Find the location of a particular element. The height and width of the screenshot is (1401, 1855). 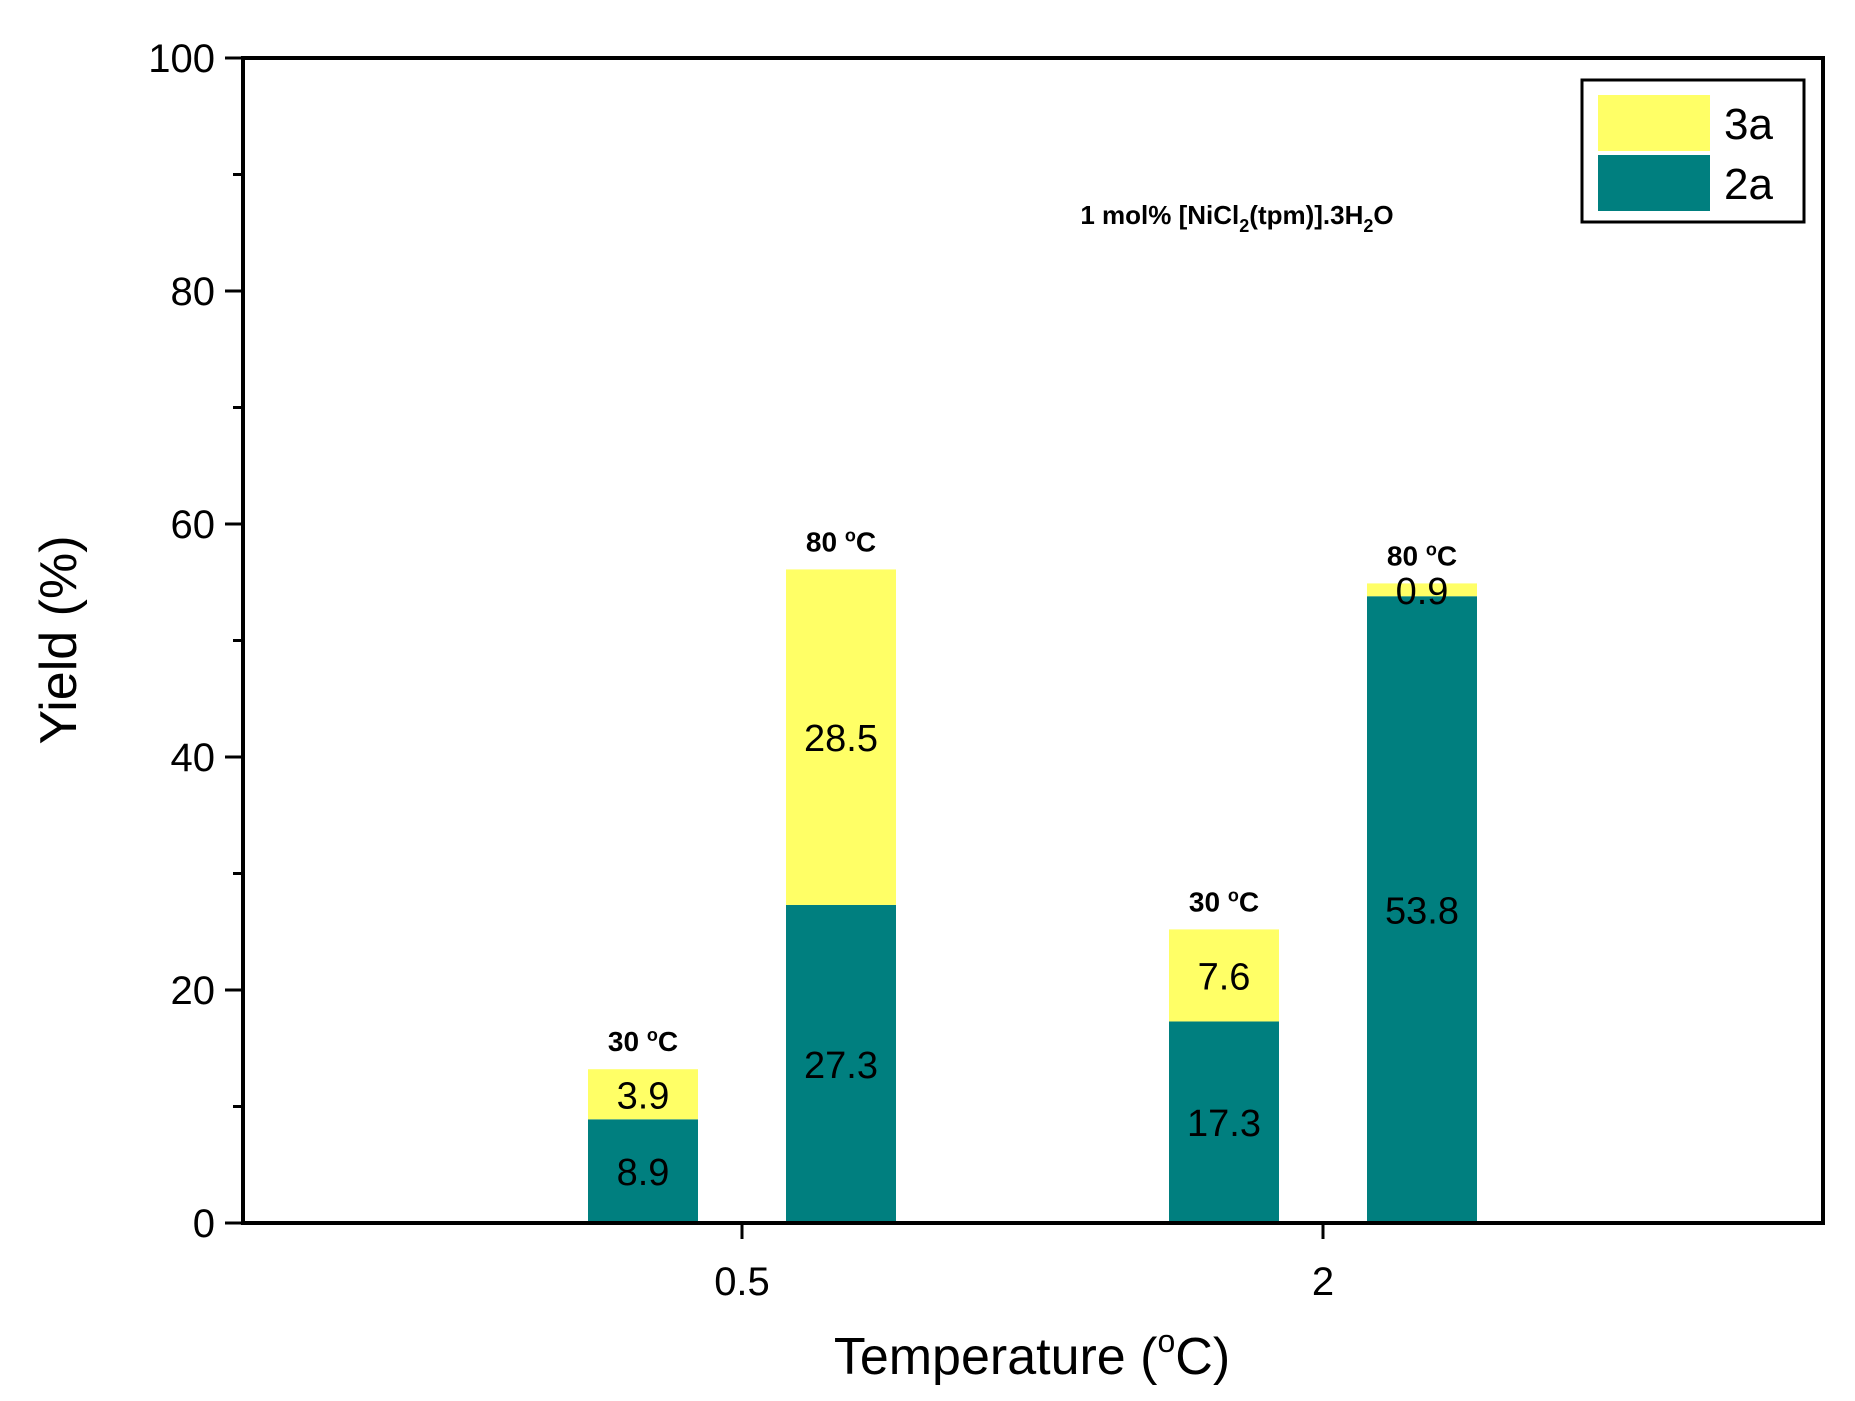

legend-swatch-3a is located at coordinates (1654, 123).